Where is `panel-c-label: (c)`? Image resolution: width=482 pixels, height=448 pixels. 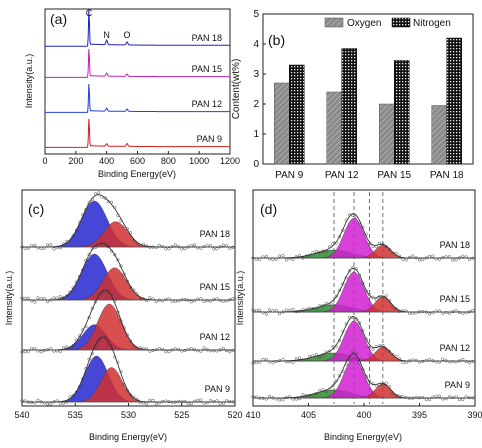 panel-c-label: (c) is located at coordinates (36, 209).